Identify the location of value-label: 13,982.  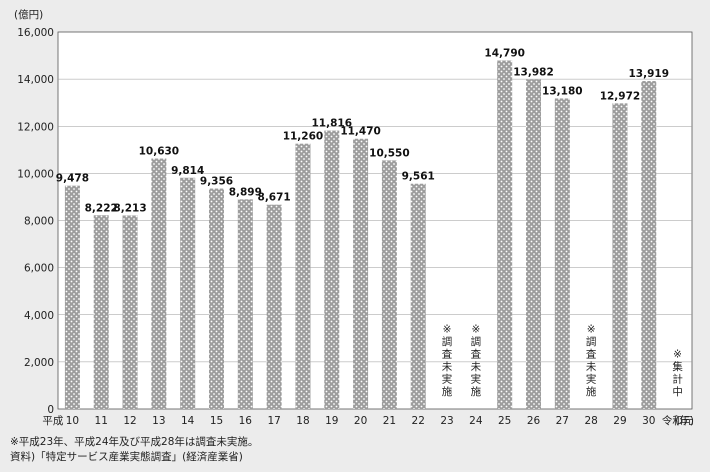
(533, 73).